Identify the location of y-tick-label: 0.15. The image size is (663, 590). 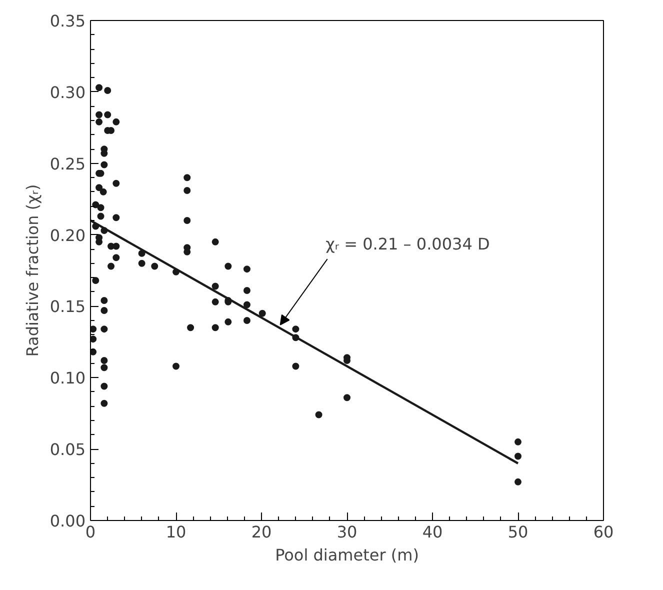
(68, 306).